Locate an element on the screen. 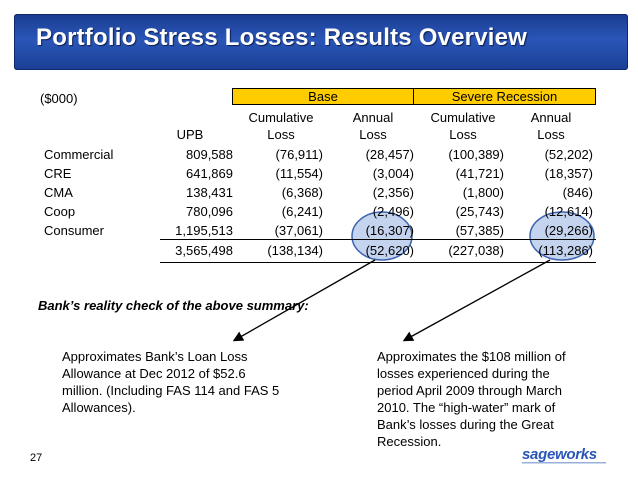 The height and width of the screenshot is (479, 638). sev-cum-cell: (57,385) is located at coordinates (479, 230).